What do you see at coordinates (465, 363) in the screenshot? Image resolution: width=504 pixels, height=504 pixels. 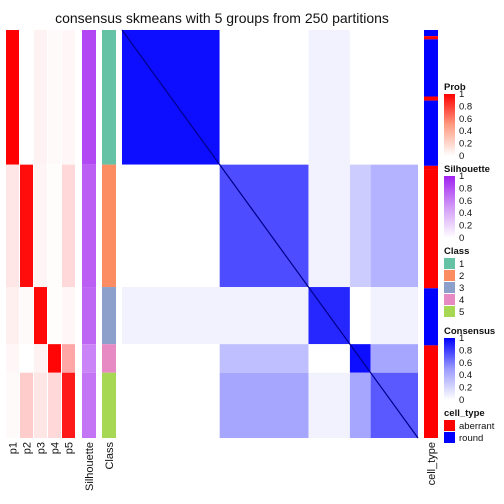 I see `legend-tick-label: 0.6` at bounding box center [465, 363].